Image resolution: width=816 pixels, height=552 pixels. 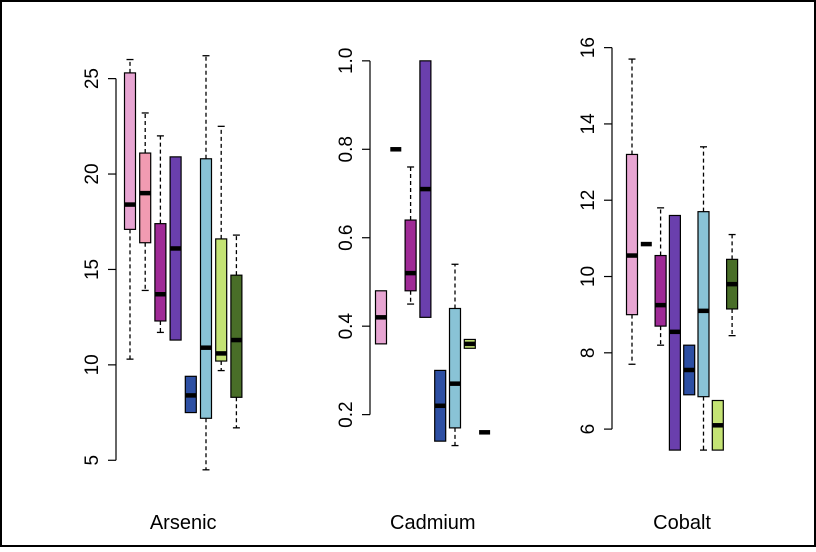 I want to click on y-tick-label: 6, so click(x=588, y=429).